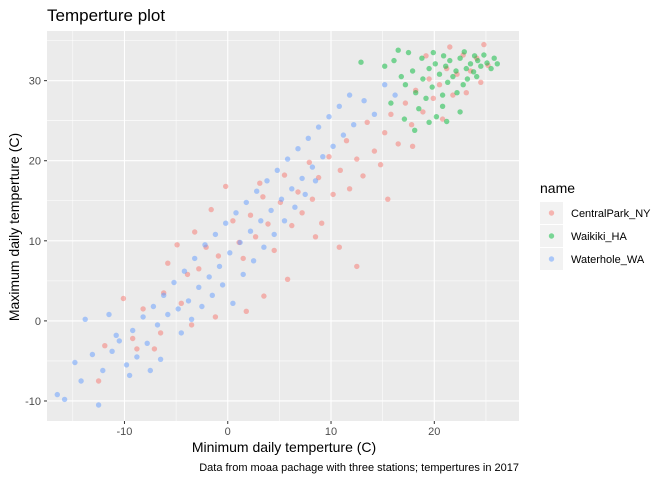 The image size is (672, 480). I want to click on legend-item-label: Waikiki_HA, so click(599, 237).